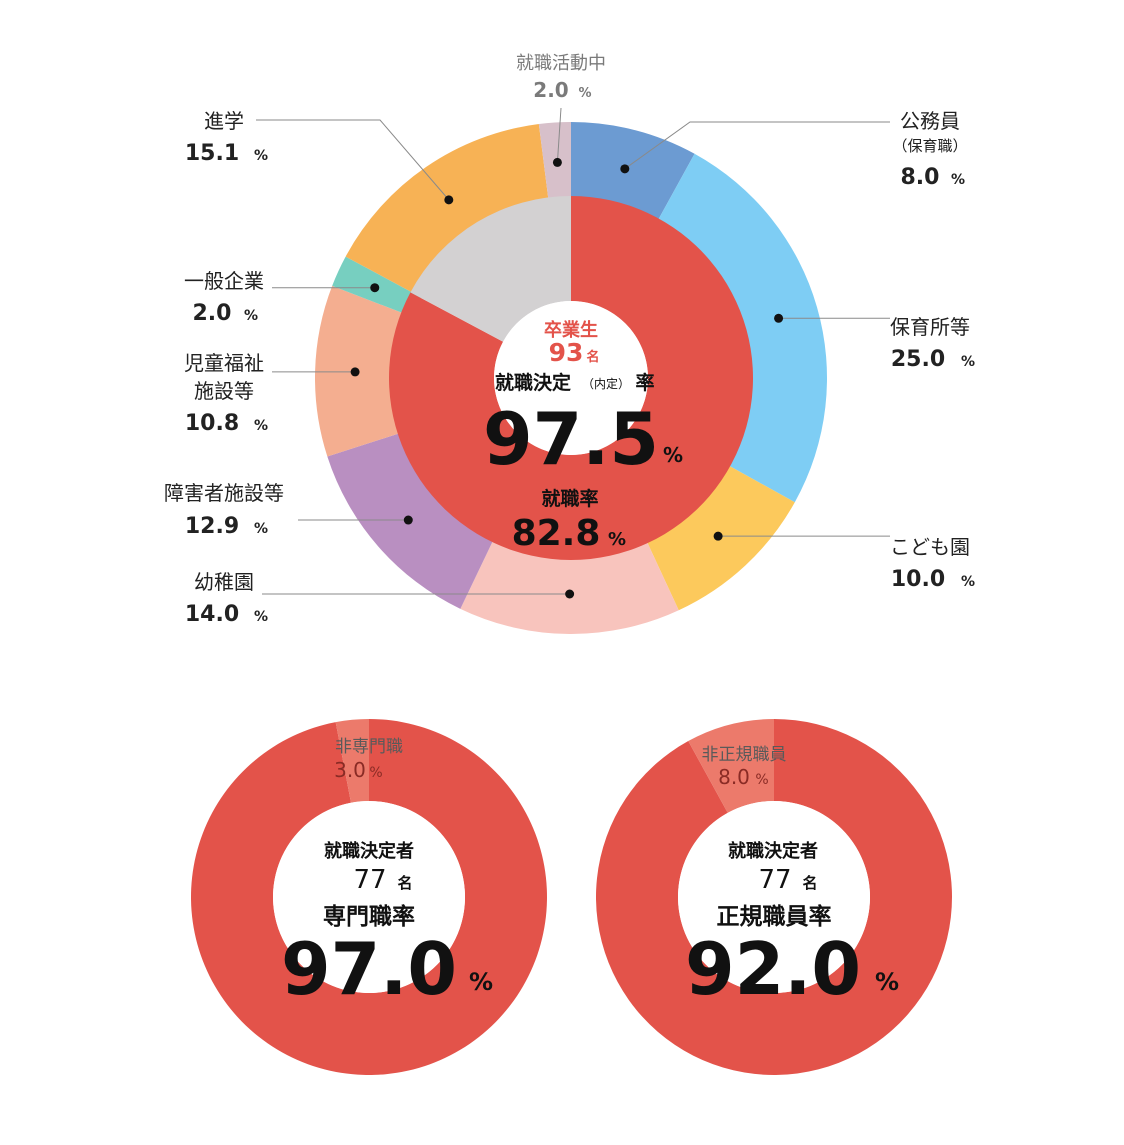 Image resolution: width=1124 pixels, height=1145 pixels. Describe the element at coordinates (932, 343) in the screenshot. I see `slice-label-hoikusho: 保育所等 25.0 %` at that location.